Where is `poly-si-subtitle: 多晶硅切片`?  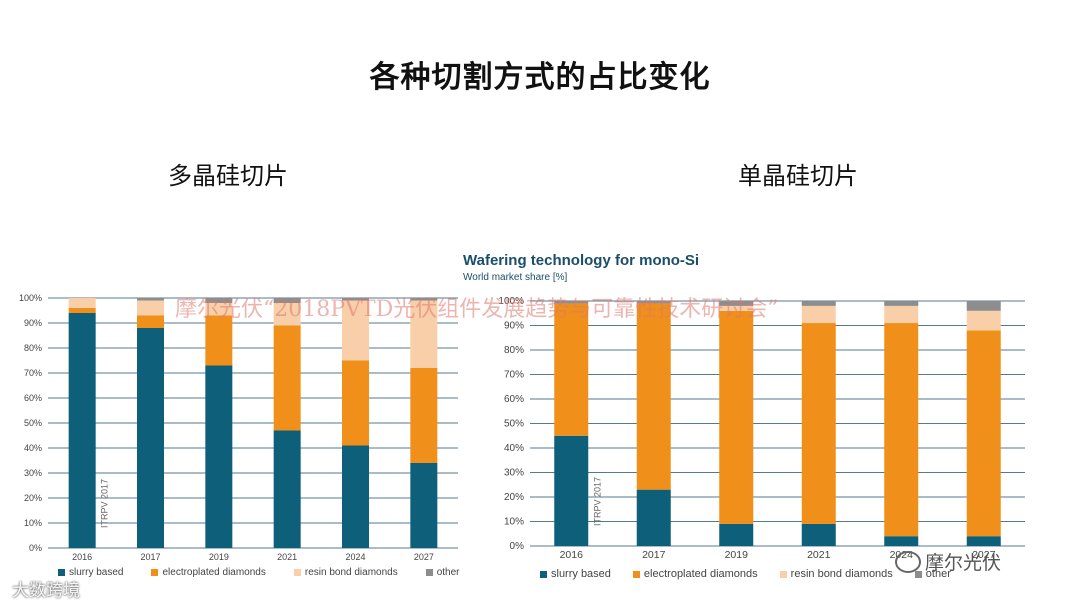 poly-si-subtitle: 多晶硅切片 is located at coordinates (228, 176).